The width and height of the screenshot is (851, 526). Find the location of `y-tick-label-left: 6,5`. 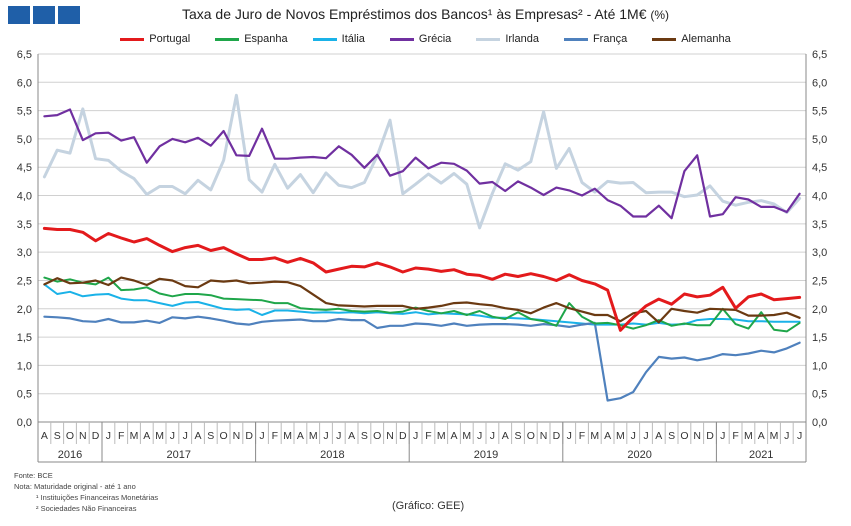

y-tick-label-left: 6,5 is located at coordinates (24, 55).